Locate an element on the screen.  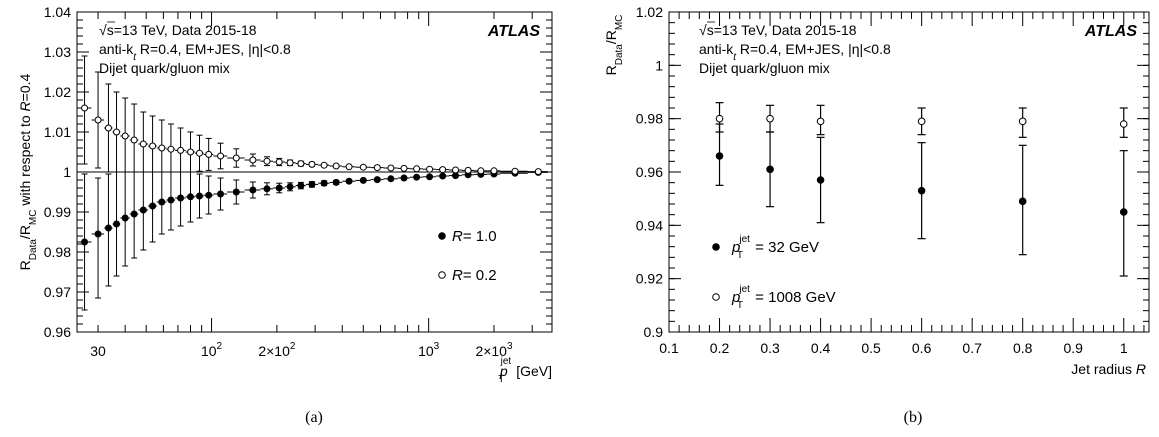
energy-label-a: √s=13 TeV, Data 2015-18 is located at coordinates (178, 30).